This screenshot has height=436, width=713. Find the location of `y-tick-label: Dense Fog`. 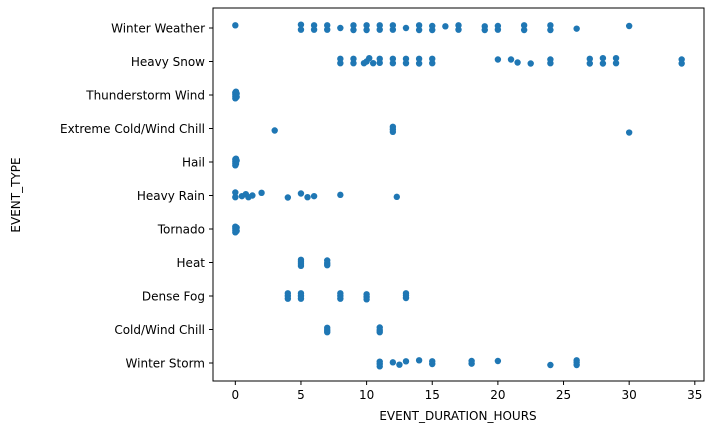

y-tick-label: Dense Fog is located at coordinates (173, 297).